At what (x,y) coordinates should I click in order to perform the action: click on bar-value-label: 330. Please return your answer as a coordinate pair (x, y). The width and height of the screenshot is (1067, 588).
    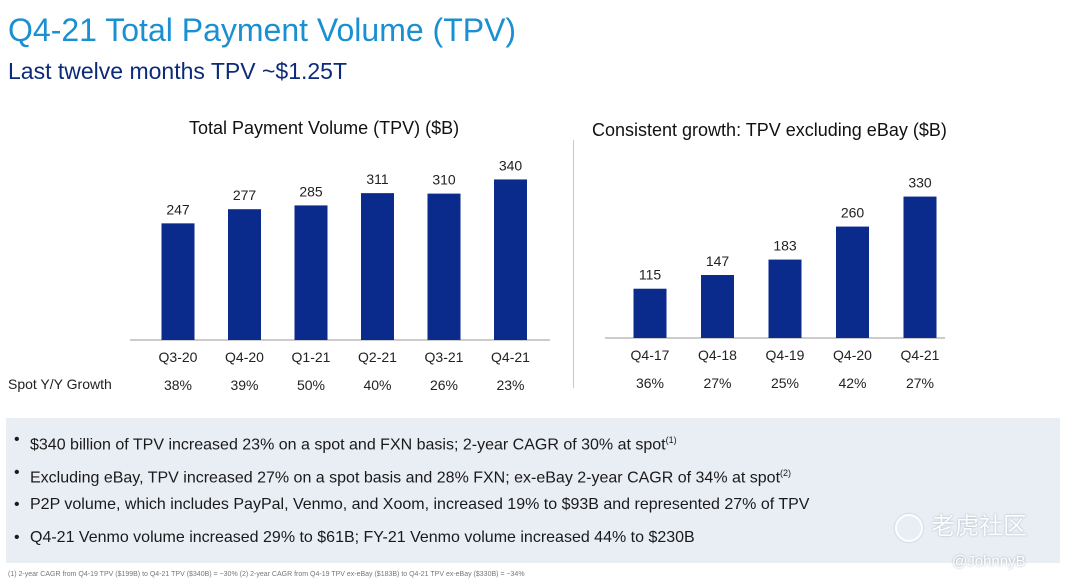
    Looking at the image, I should click on (920, 183).